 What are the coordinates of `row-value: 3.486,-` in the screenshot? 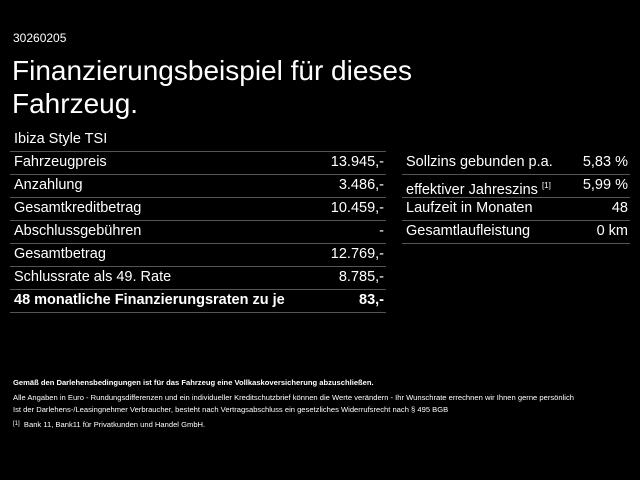 It's located at (361, 185).